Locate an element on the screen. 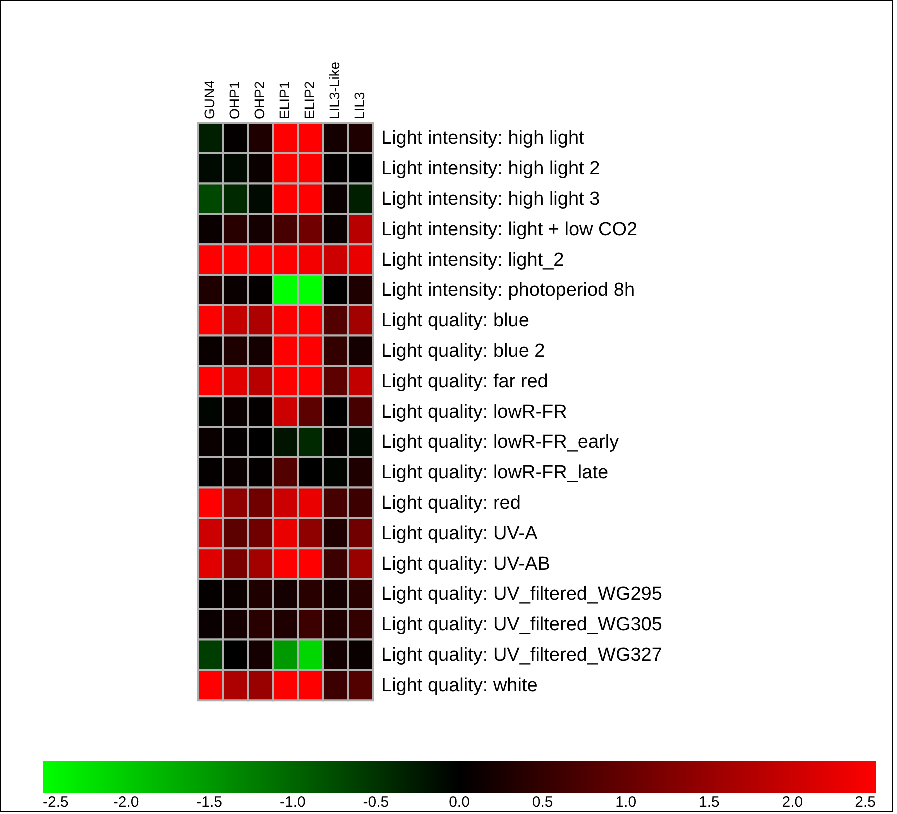 Image resolution: width=897 pixels, height=814 pixels. y-tick-label: Light intensity: photoperiod 8h is located at coordinates (509, 291).